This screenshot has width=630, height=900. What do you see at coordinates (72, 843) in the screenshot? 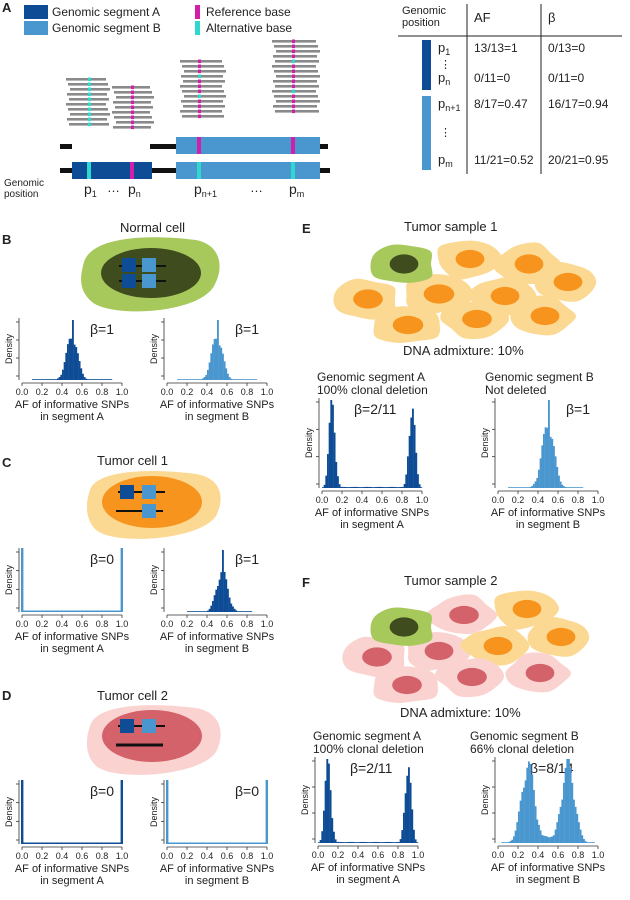
I see `histogram-baseline` at bounding box center [72, 843].